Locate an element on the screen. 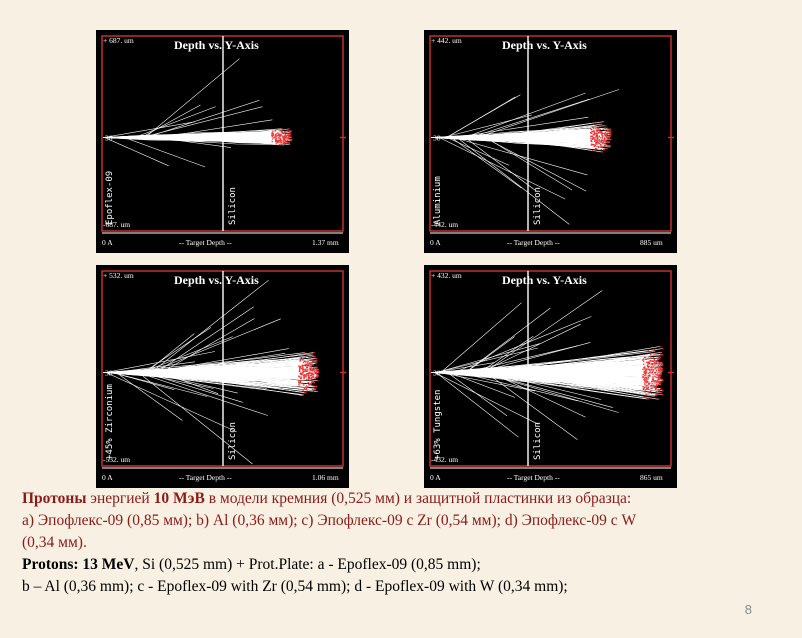 This screenshot has height=638, width=802. x-axis-end-label: 1.37 mm is located at coordinates (325, 242).